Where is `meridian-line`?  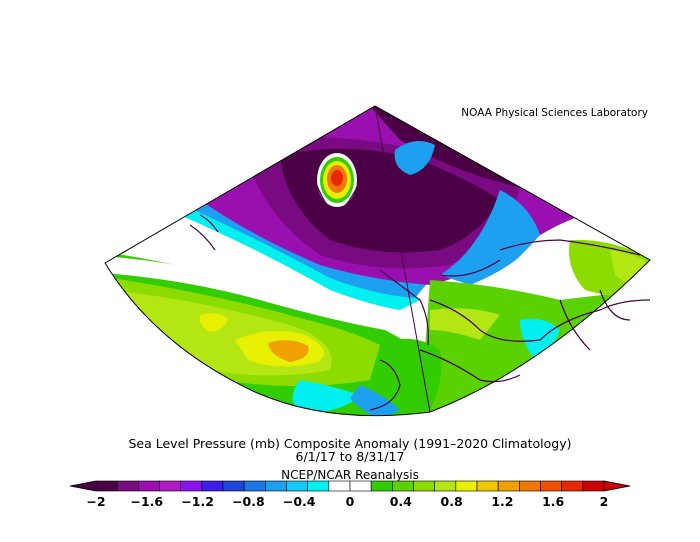 meridian-line is located at coordinates (402, 259).